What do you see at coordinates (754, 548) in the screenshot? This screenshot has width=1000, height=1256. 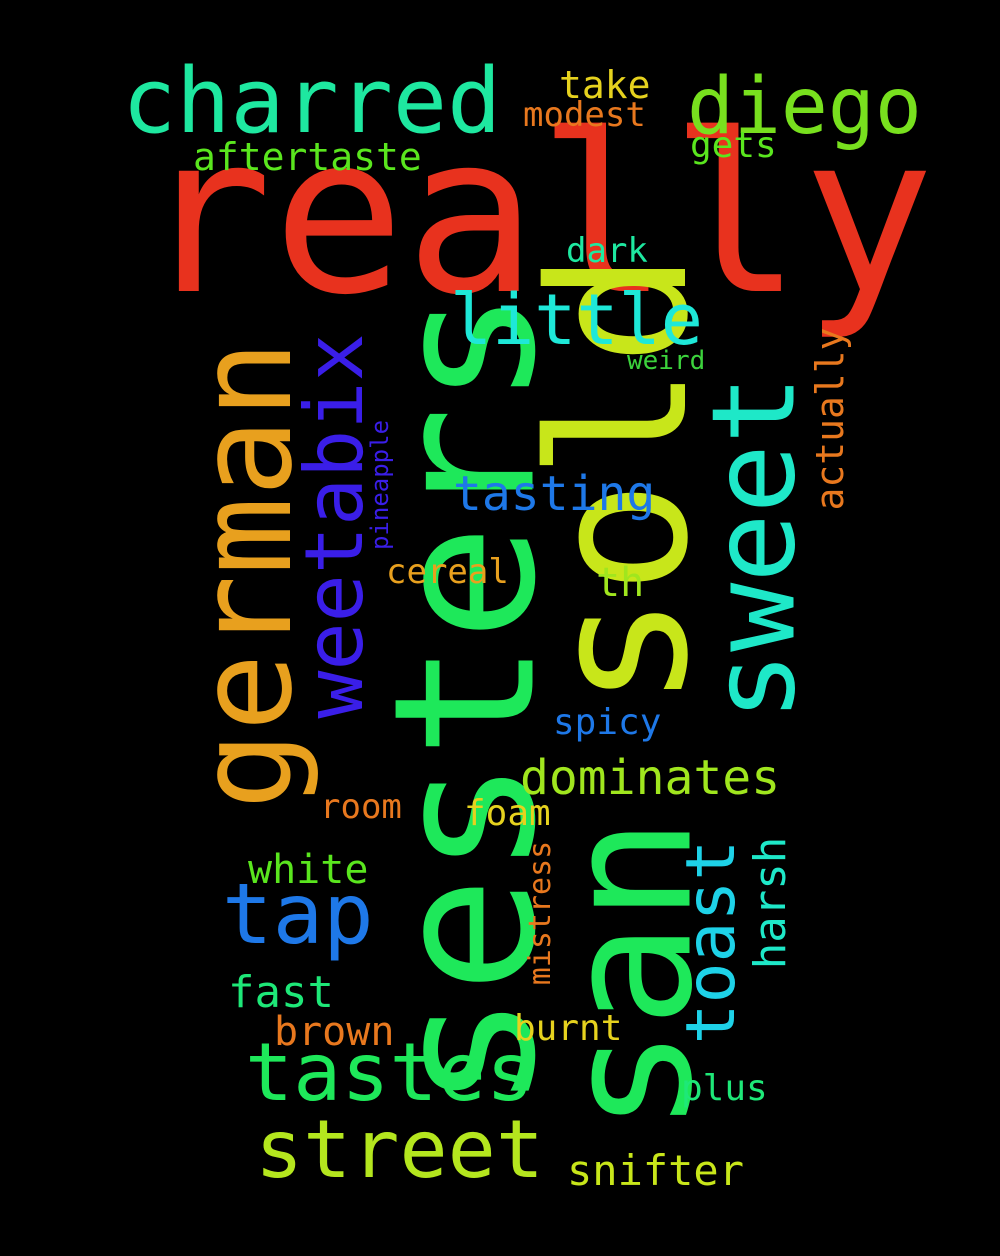 I see `word-sweet: sweet` at bounding box center [754, 548].